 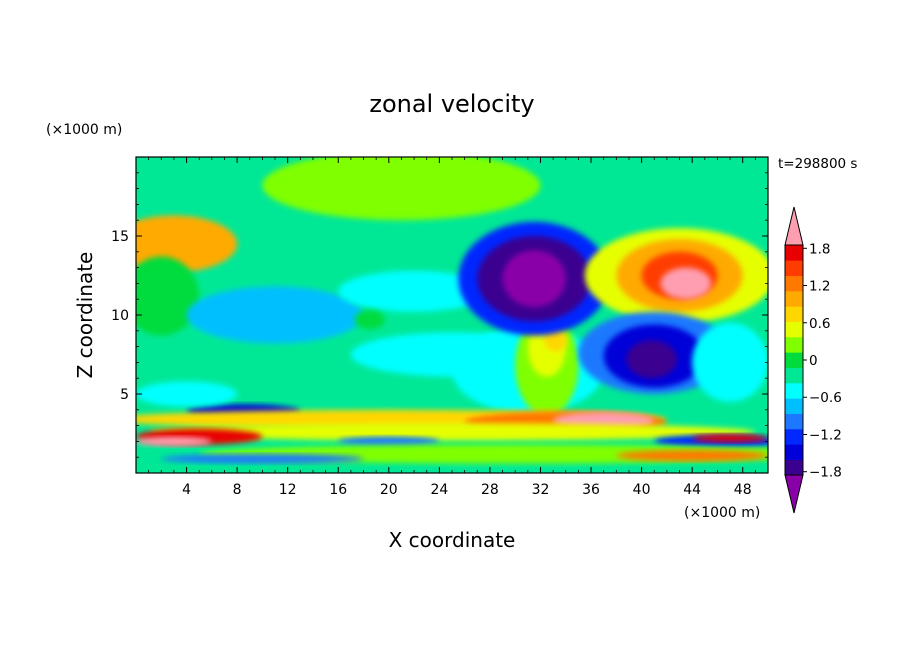 What do you see at coordinates (743, 490) in the screenshot?
I see `x-tick-label: 48` at bounding box center [743, 490].